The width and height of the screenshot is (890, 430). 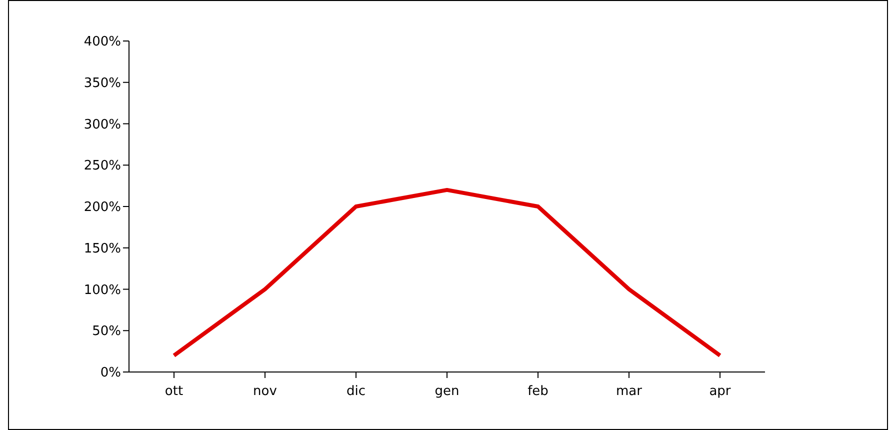 What do you see at coordinates (538, 392) in the screenshot?
I see `x-tick-label: feb` at bounding box center [538, 392].